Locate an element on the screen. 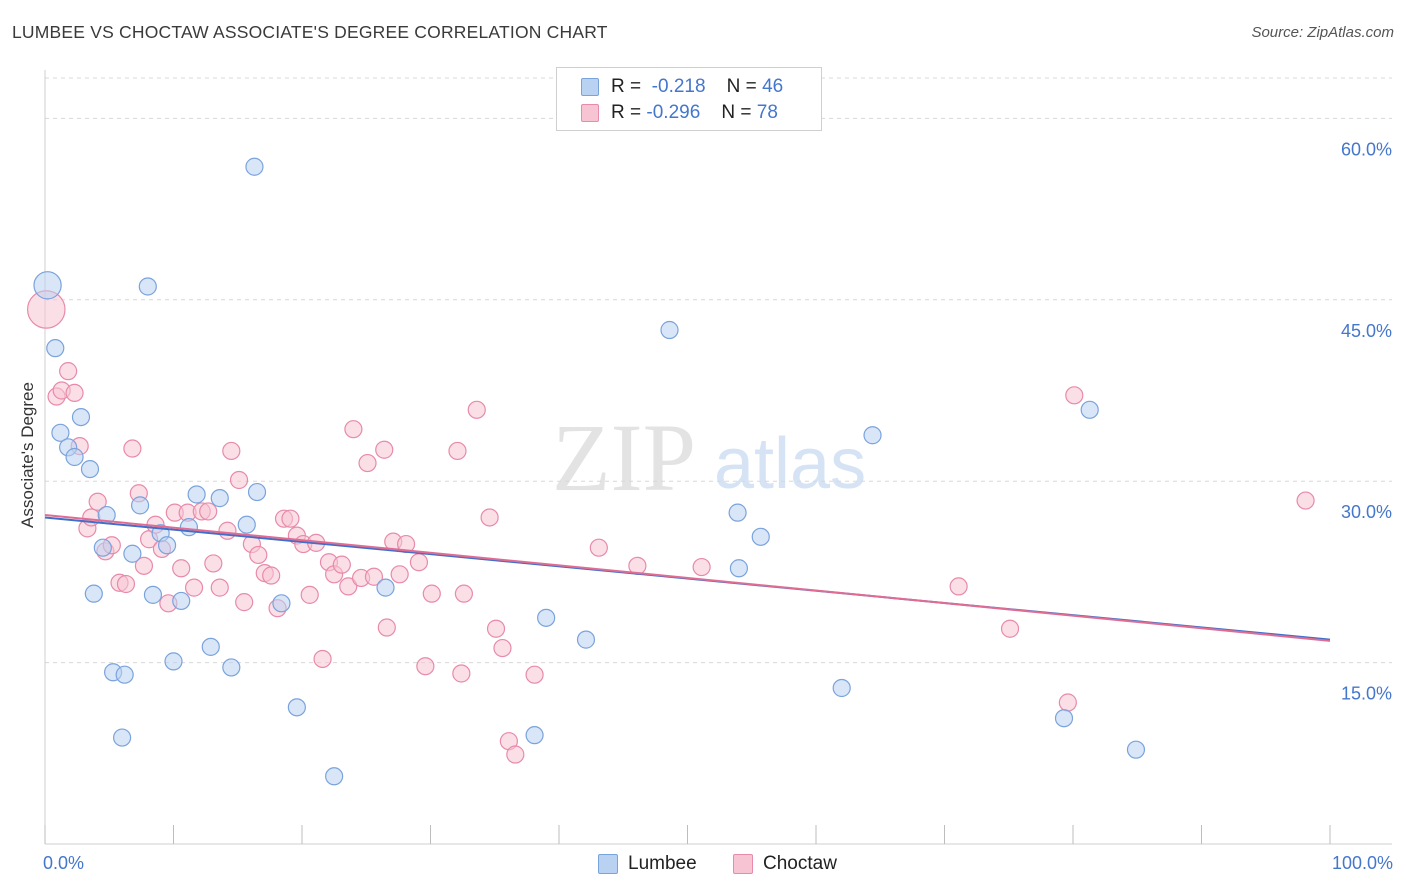  watermark-zip: ZIP is located at coordinates (624, 457).